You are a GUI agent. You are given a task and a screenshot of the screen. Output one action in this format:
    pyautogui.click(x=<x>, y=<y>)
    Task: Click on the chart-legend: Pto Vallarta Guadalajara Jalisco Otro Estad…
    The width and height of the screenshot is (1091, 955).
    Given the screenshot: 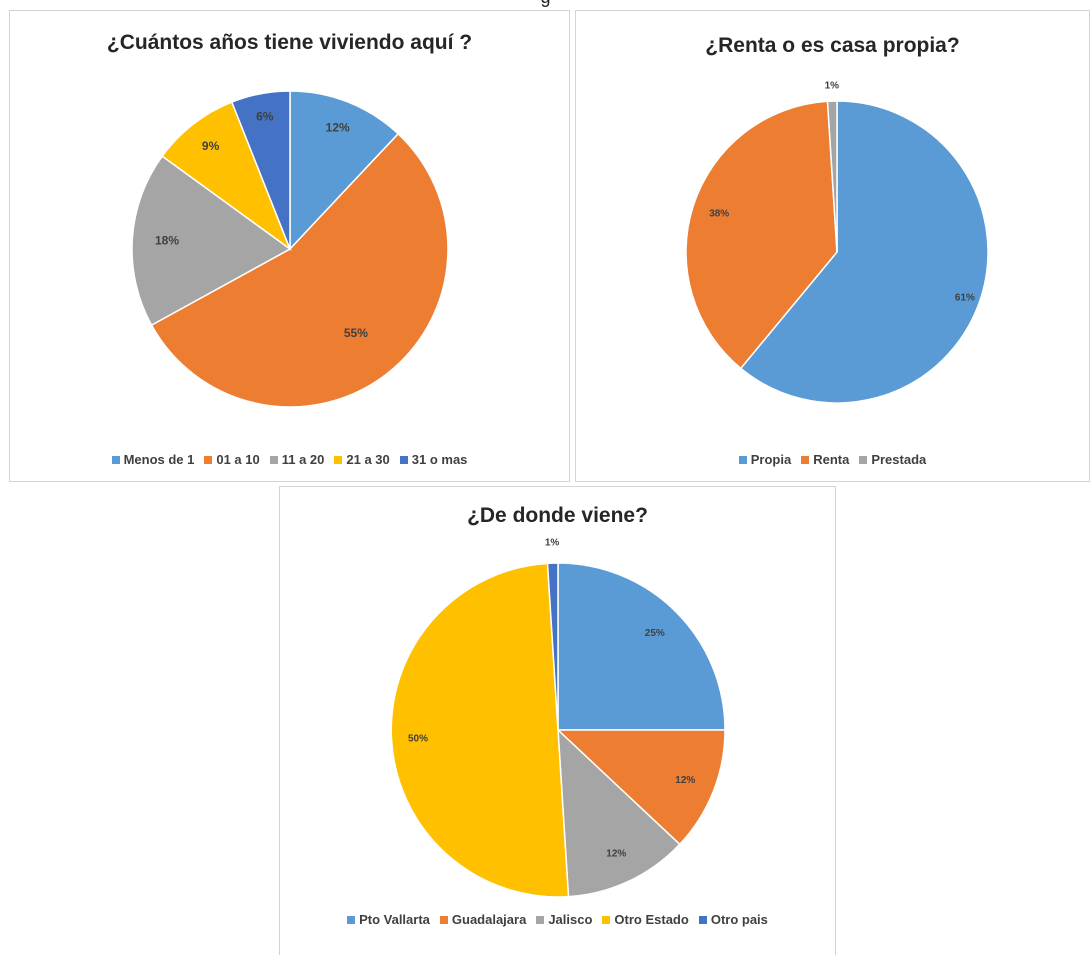 What is the action you would take?
    pyautogui.click(x=557, y=919)
    